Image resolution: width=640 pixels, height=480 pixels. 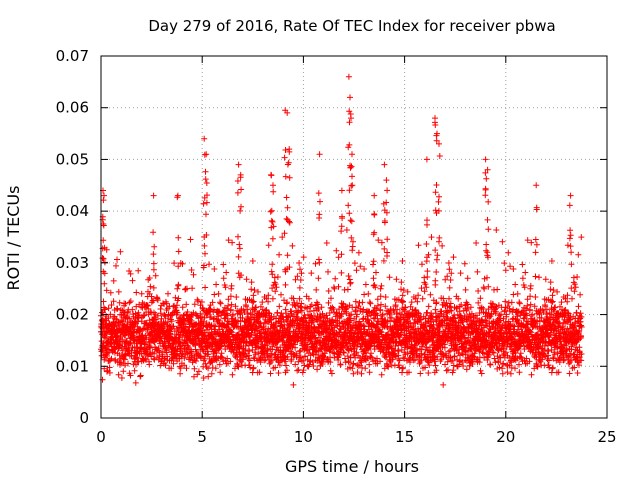 I want to click on y-tick-label: 0, so click(x=84, y=418).